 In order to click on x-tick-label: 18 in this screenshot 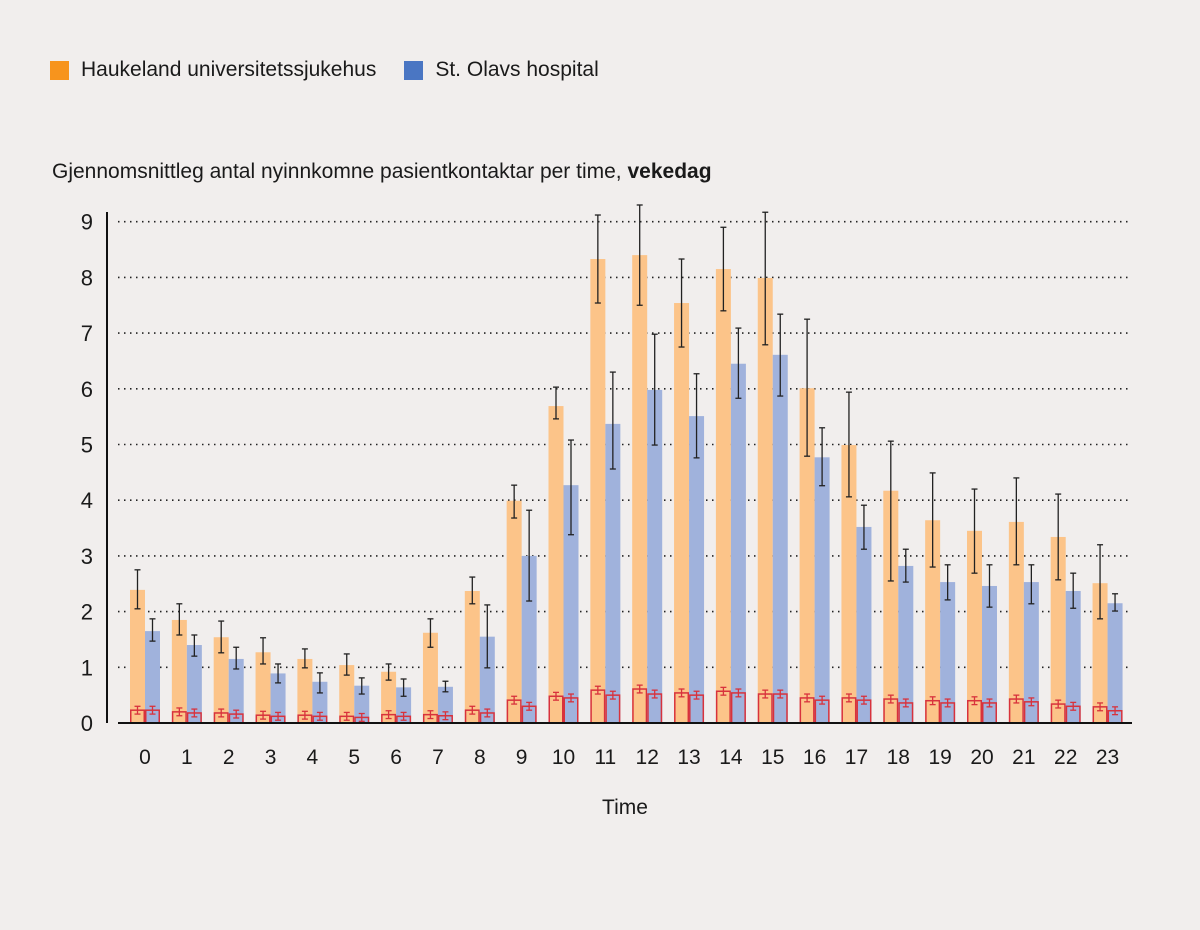, I will do `click(898, 757)`.